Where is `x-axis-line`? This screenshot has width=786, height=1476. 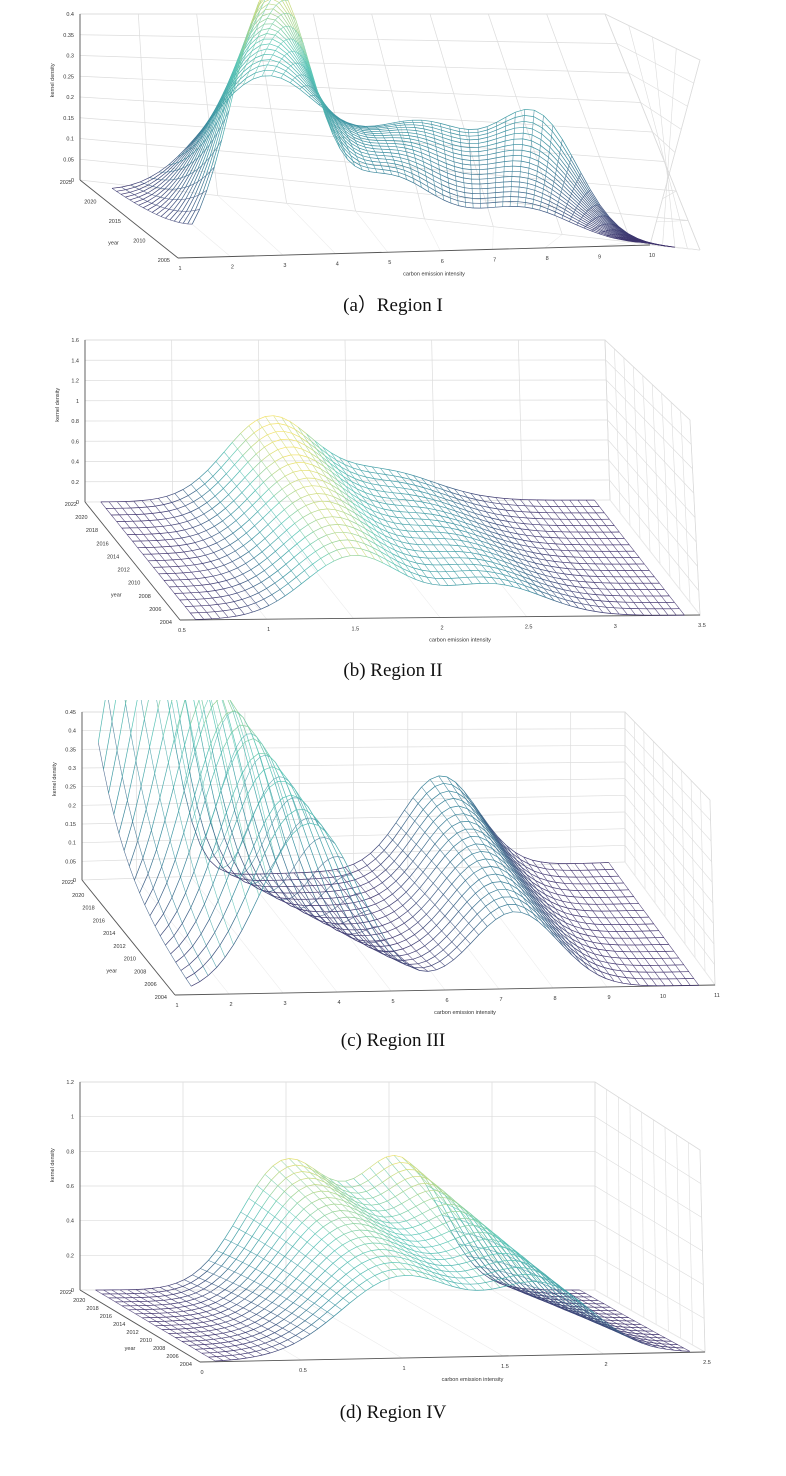
x-axis-line is located at coordinates (445, 990).